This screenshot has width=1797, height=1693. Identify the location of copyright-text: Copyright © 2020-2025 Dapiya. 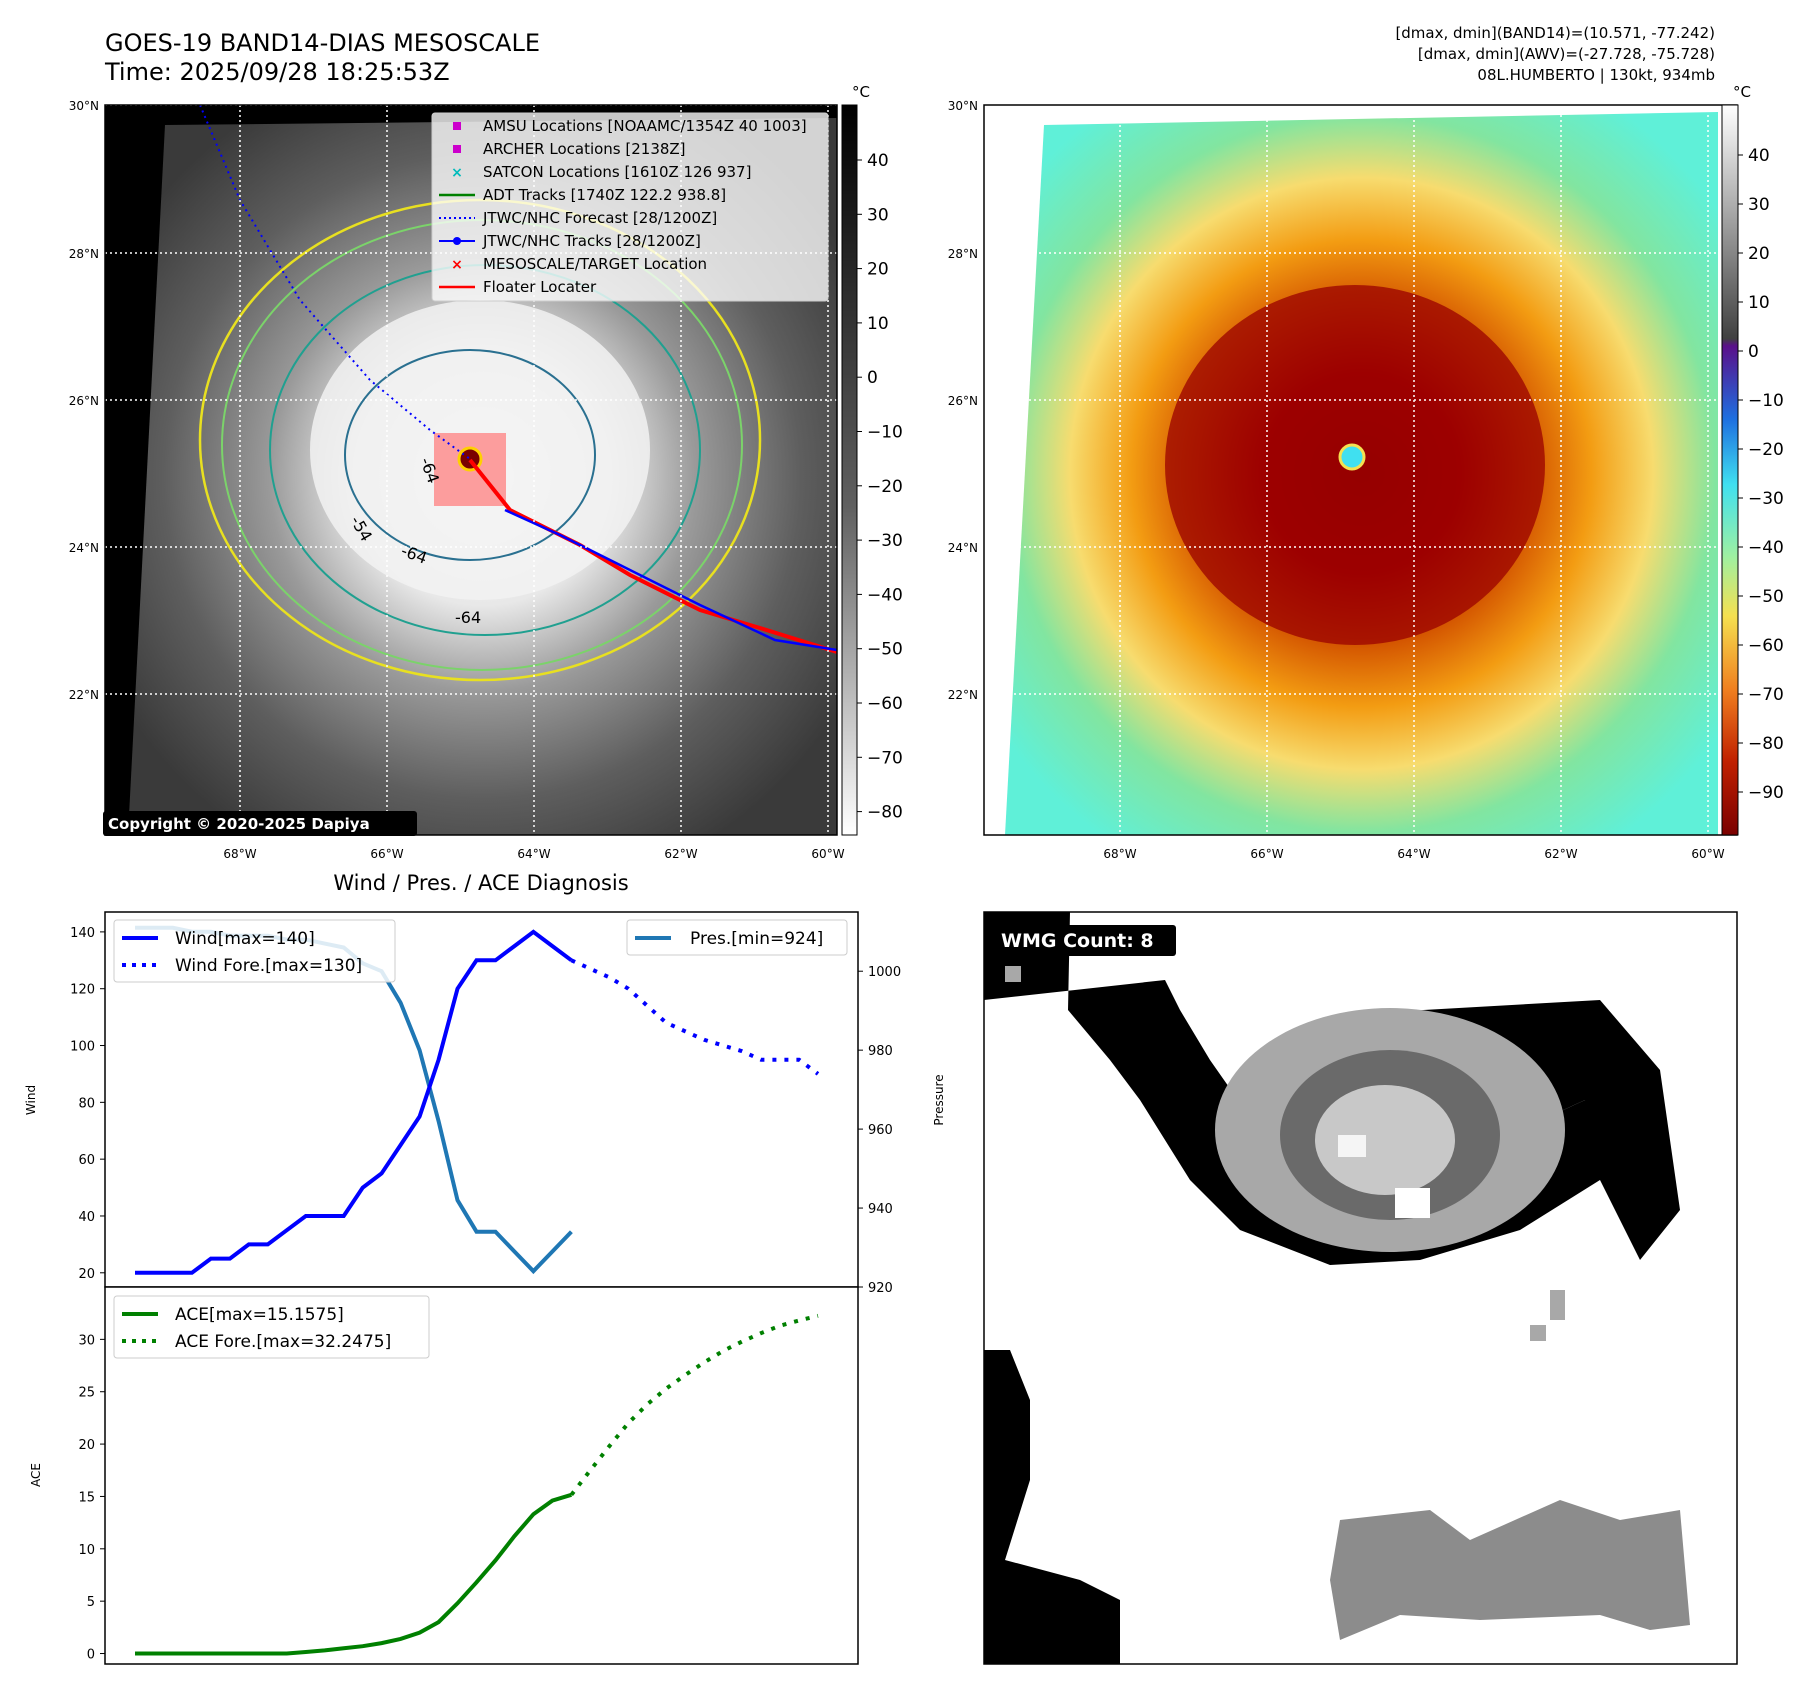
(239, 824).